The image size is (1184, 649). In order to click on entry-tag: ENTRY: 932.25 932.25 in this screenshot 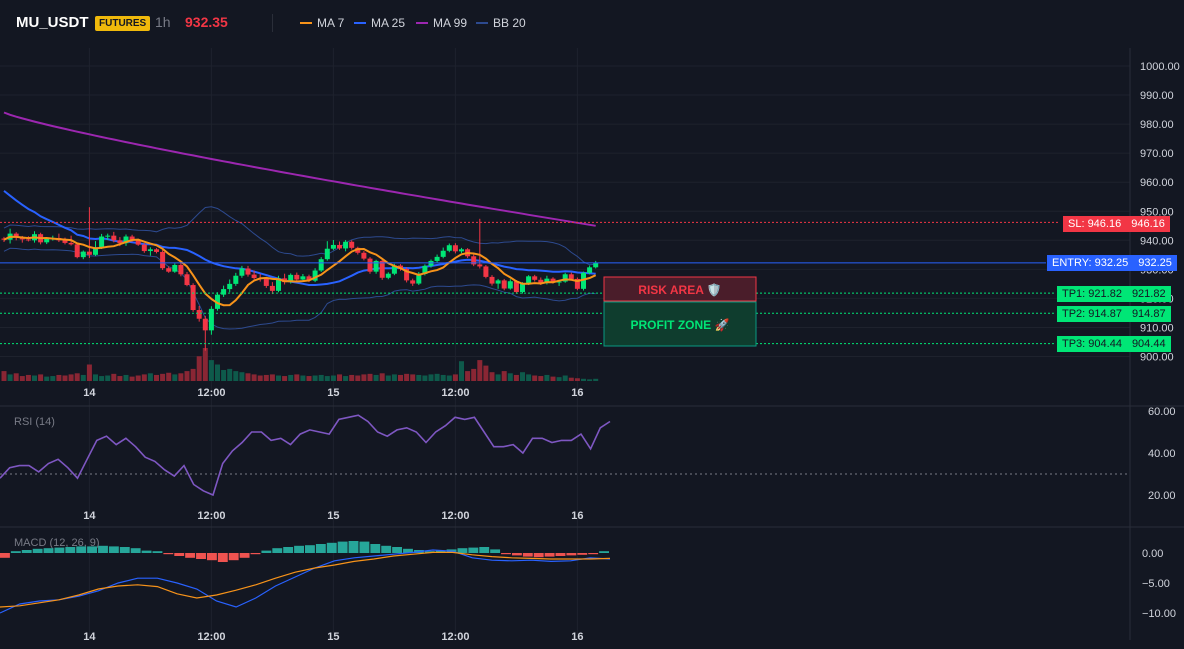, I will do `click(1112, 263)`.